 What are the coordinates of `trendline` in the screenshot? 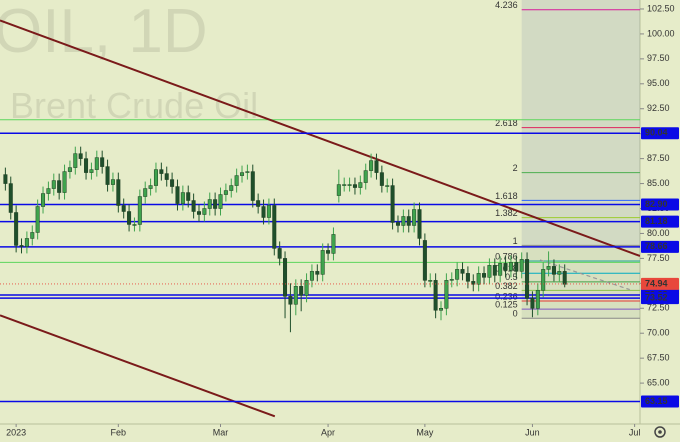 It's located at (138, 366).